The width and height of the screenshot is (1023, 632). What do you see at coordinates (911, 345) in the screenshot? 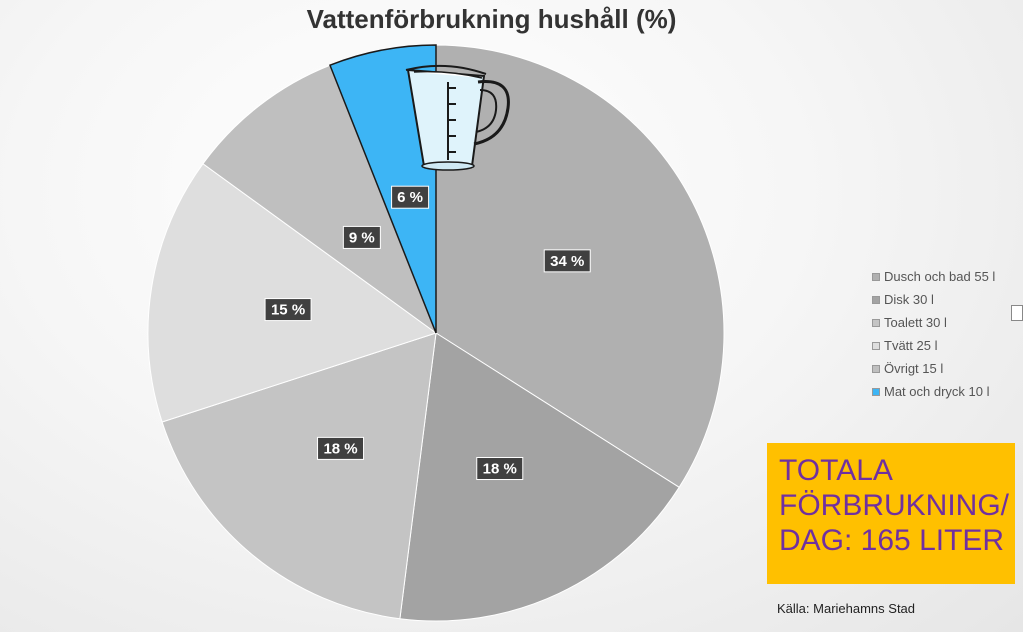
I see `legend-label: Tvätt 25 l` at bounding box center [911, 345].